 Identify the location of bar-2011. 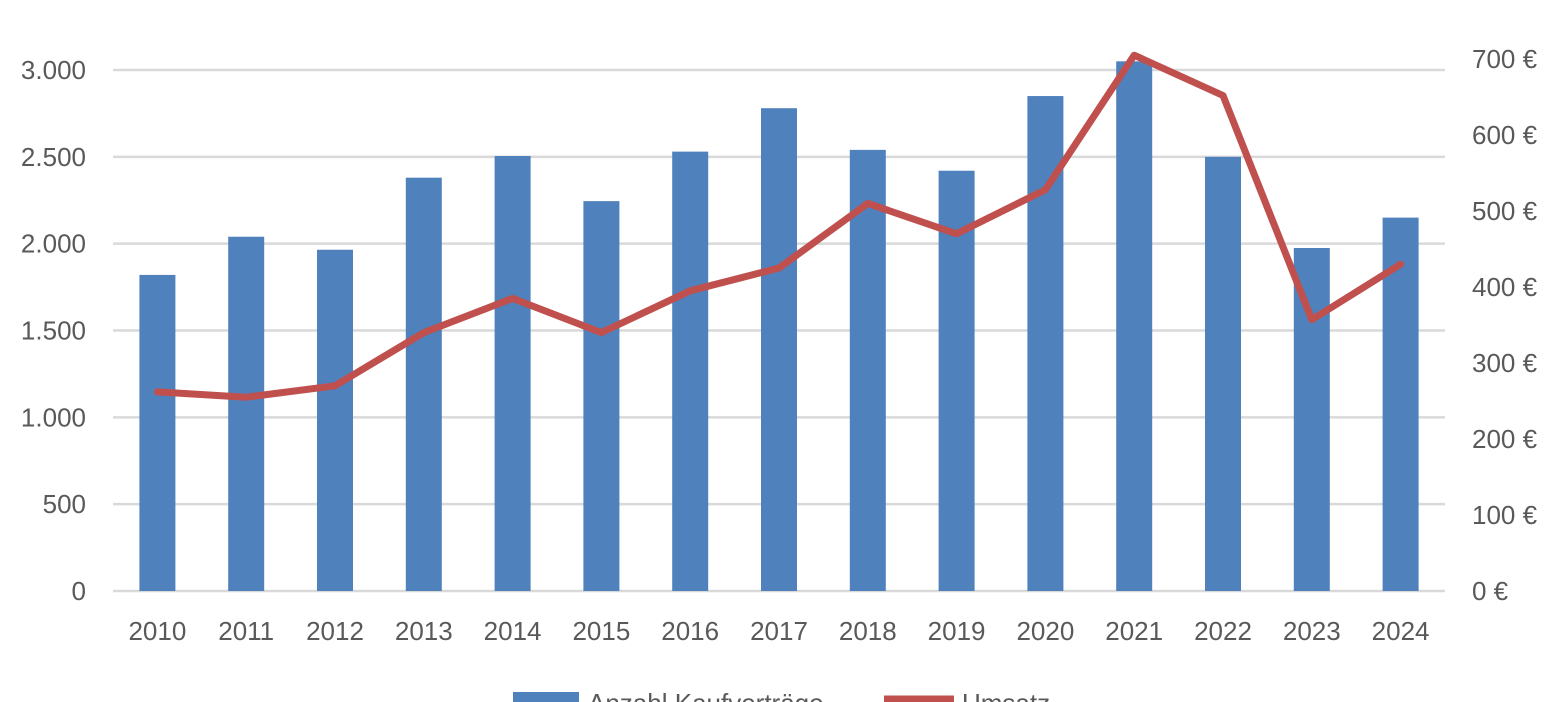
(246, 413).